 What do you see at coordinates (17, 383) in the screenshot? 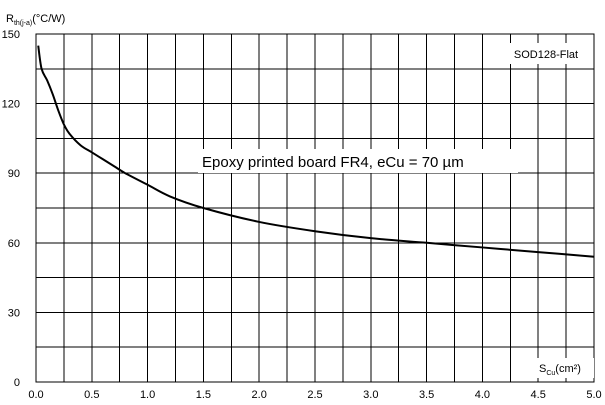
I see `y-tick-label: 0` at bounding box center [17, 383].